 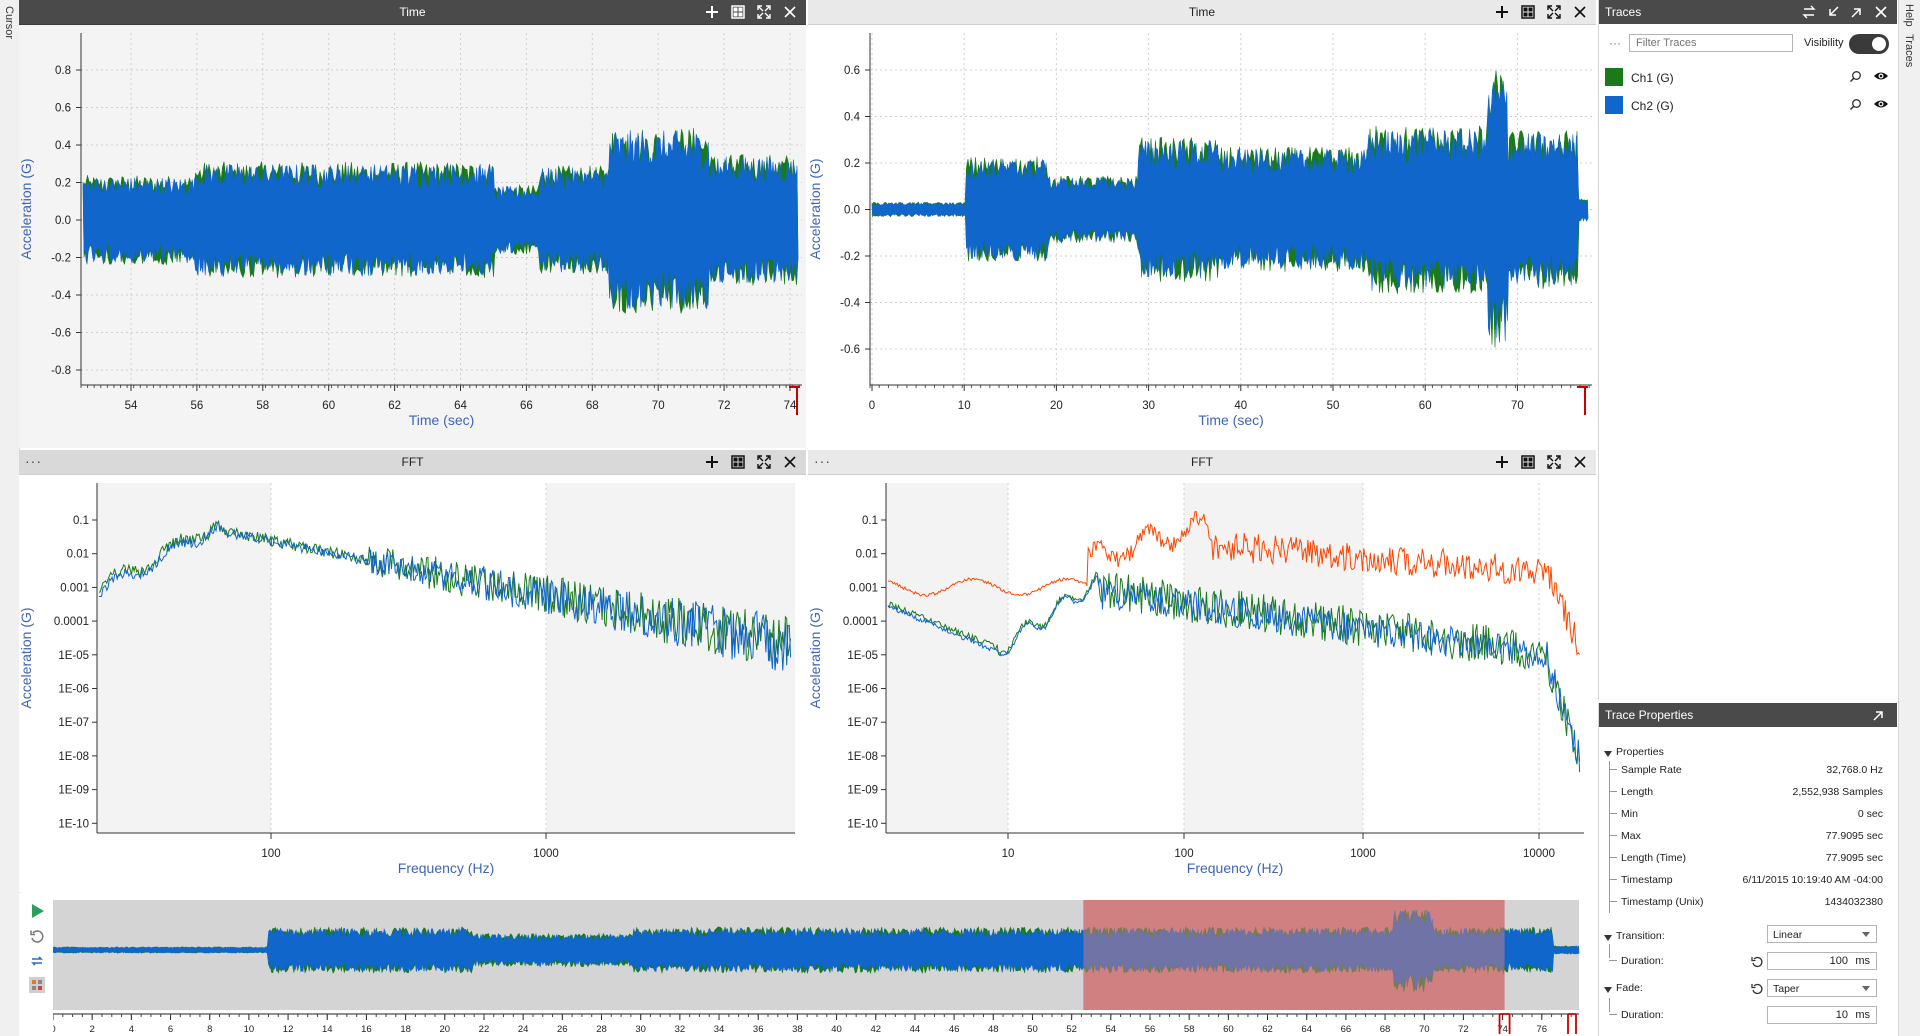 I want to click on trace-ch2, so click(x=445, y=596).